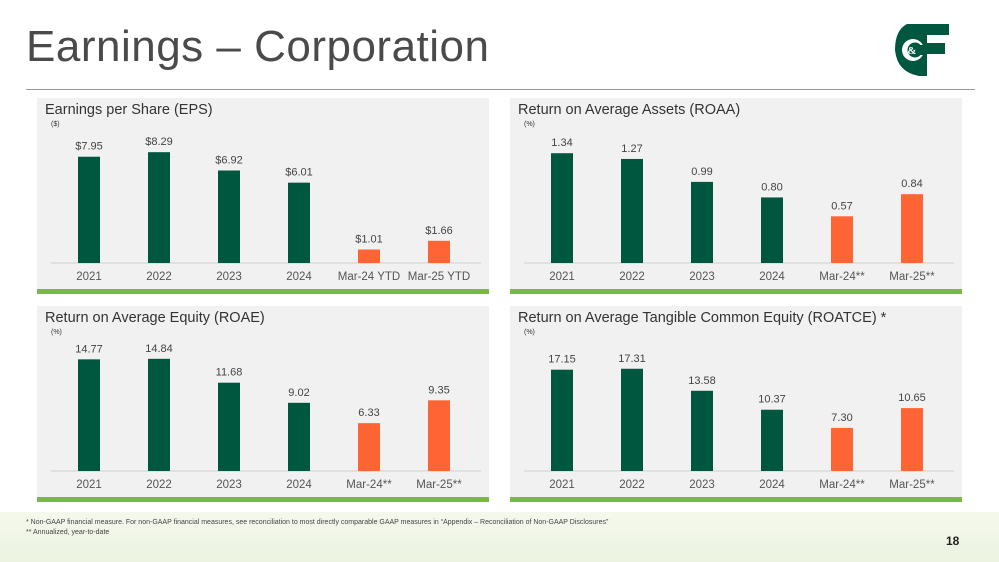  Describe the element at coordinates (841, 418) in the screenshot. I see `data-label-mar-24: 7.30` at that location.